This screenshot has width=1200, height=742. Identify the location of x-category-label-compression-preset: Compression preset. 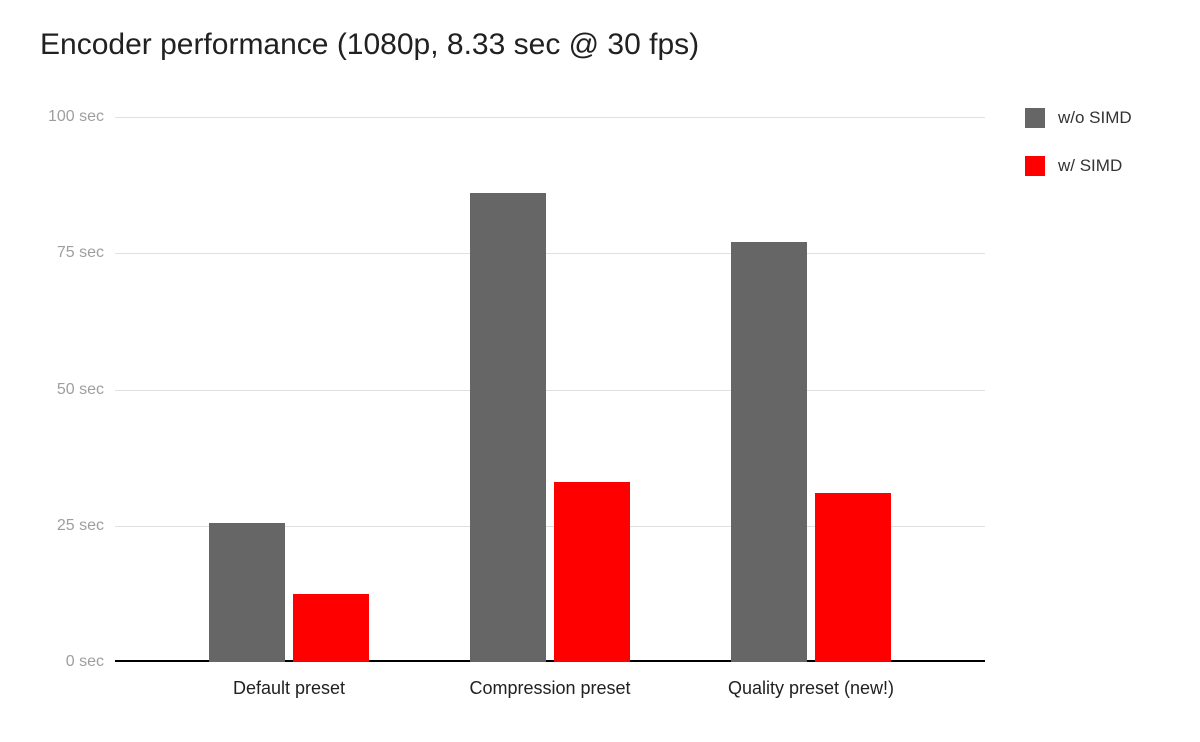
(550, 688).